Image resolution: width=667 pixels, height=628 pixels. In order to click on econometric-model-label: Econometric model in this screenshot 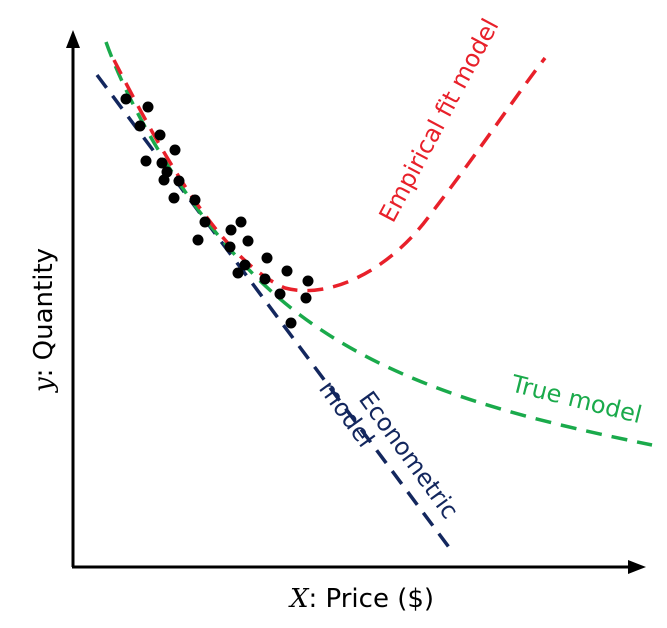, I will do `click(390, 452)`.